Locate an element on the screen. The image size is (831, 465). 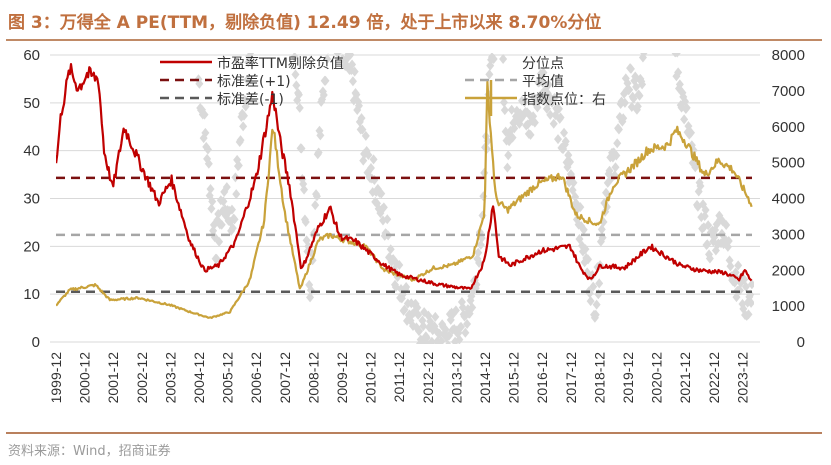
x-tick-label: 2005-12 is located at coordinates (228, 378).